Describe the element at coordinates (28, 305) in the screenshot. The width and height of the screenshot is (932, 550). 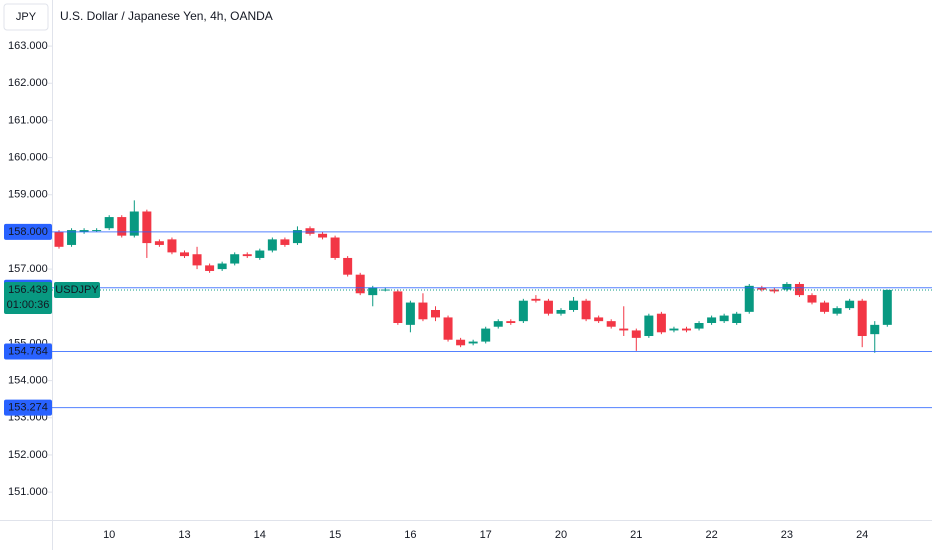
I see `countdown: 01:00:36` at that location.